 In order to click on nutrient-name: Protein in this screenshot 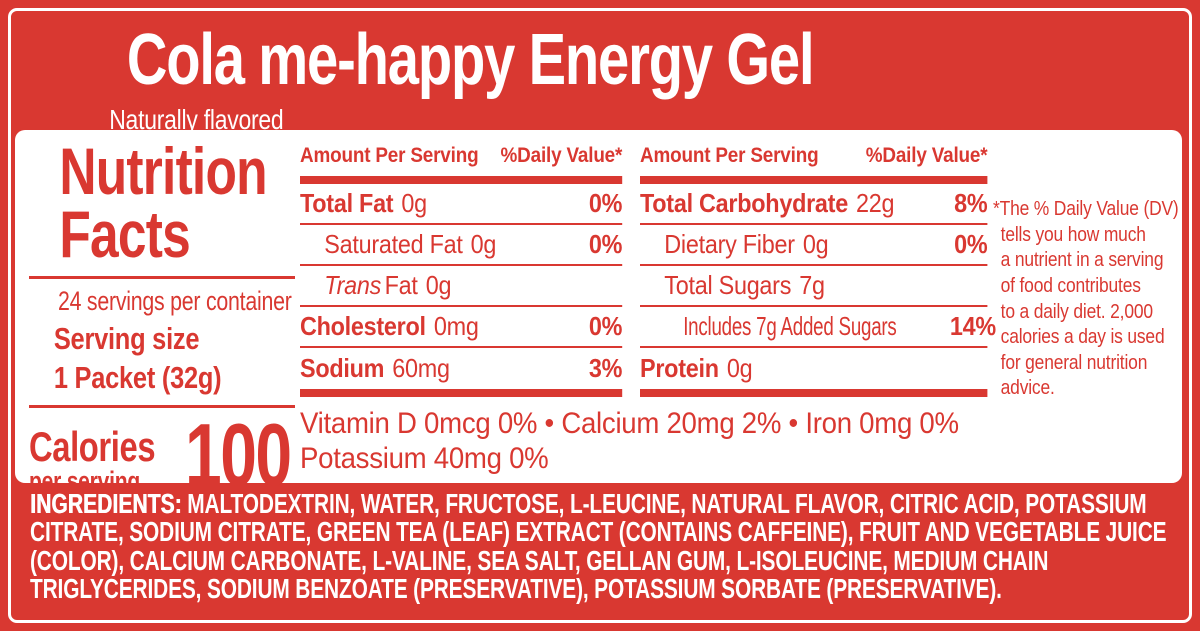, I will do `click(679, 368)`.